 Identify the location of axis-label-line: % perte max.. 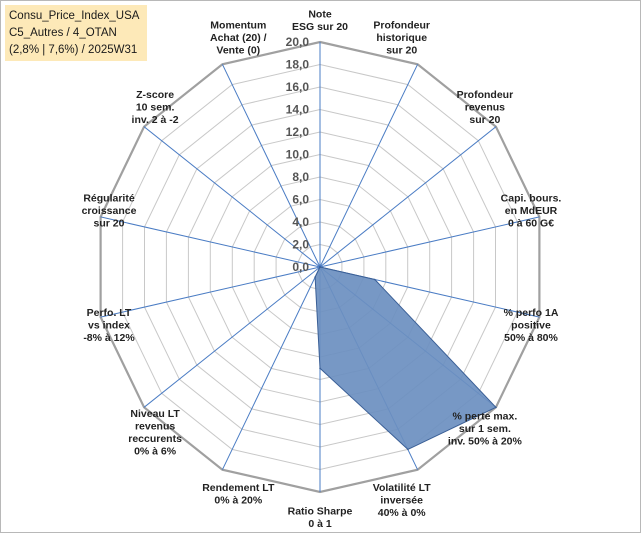
(485, 417).